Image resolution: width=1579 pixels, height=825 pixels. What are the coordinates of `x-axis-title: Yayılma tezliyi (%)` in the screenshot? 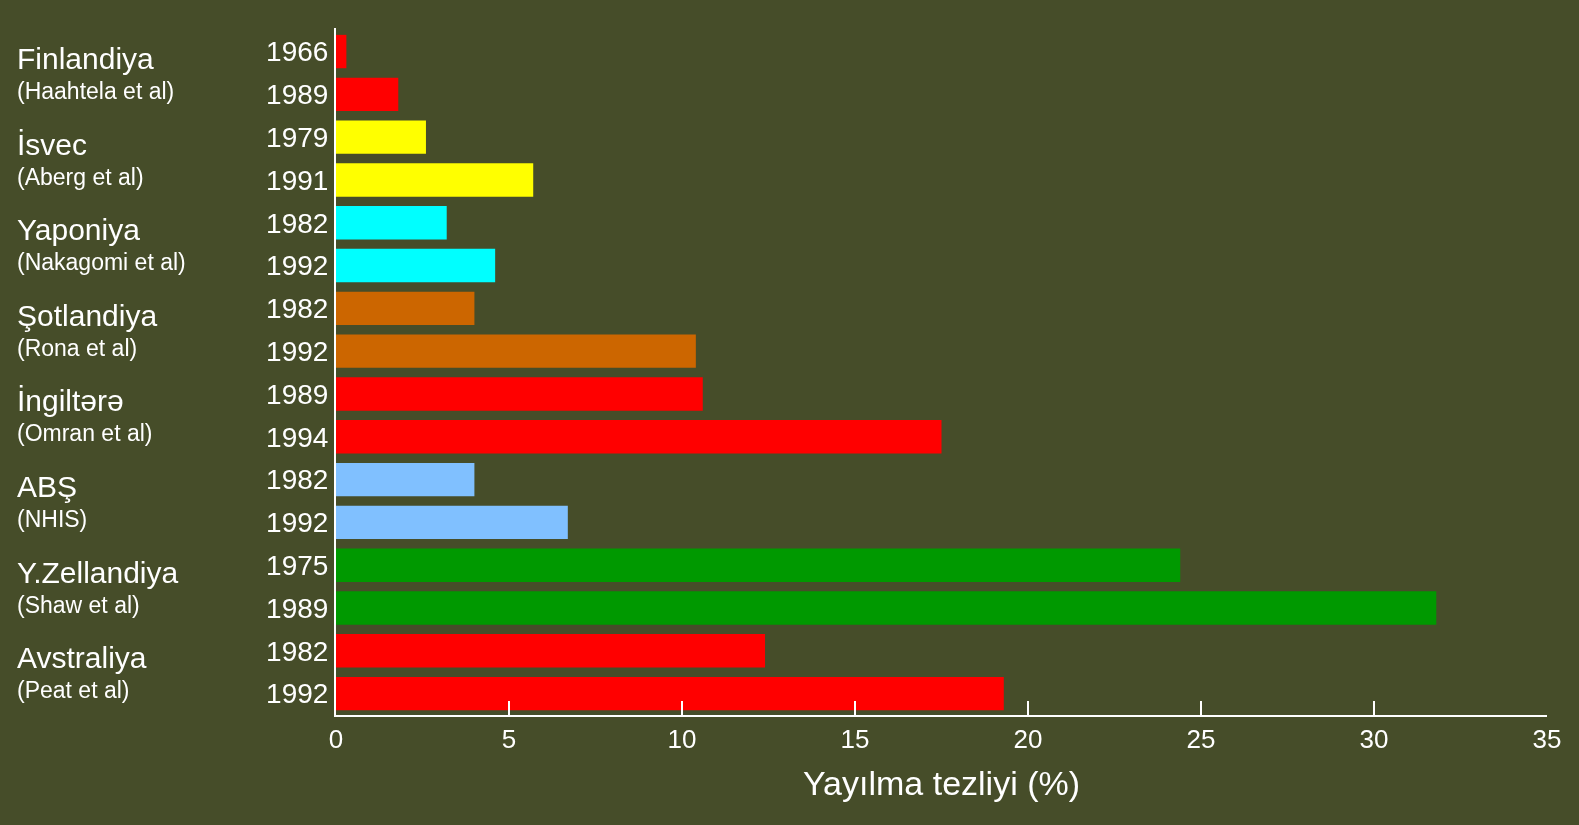 It's located at (941, 783).